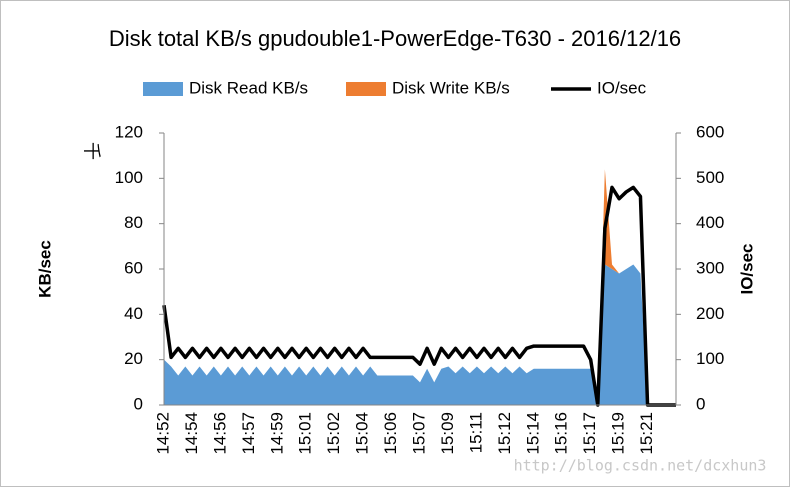  Describe the element at coordinates (133, 267) in the screenshot. I see `y-tick-label: 60` at that location.